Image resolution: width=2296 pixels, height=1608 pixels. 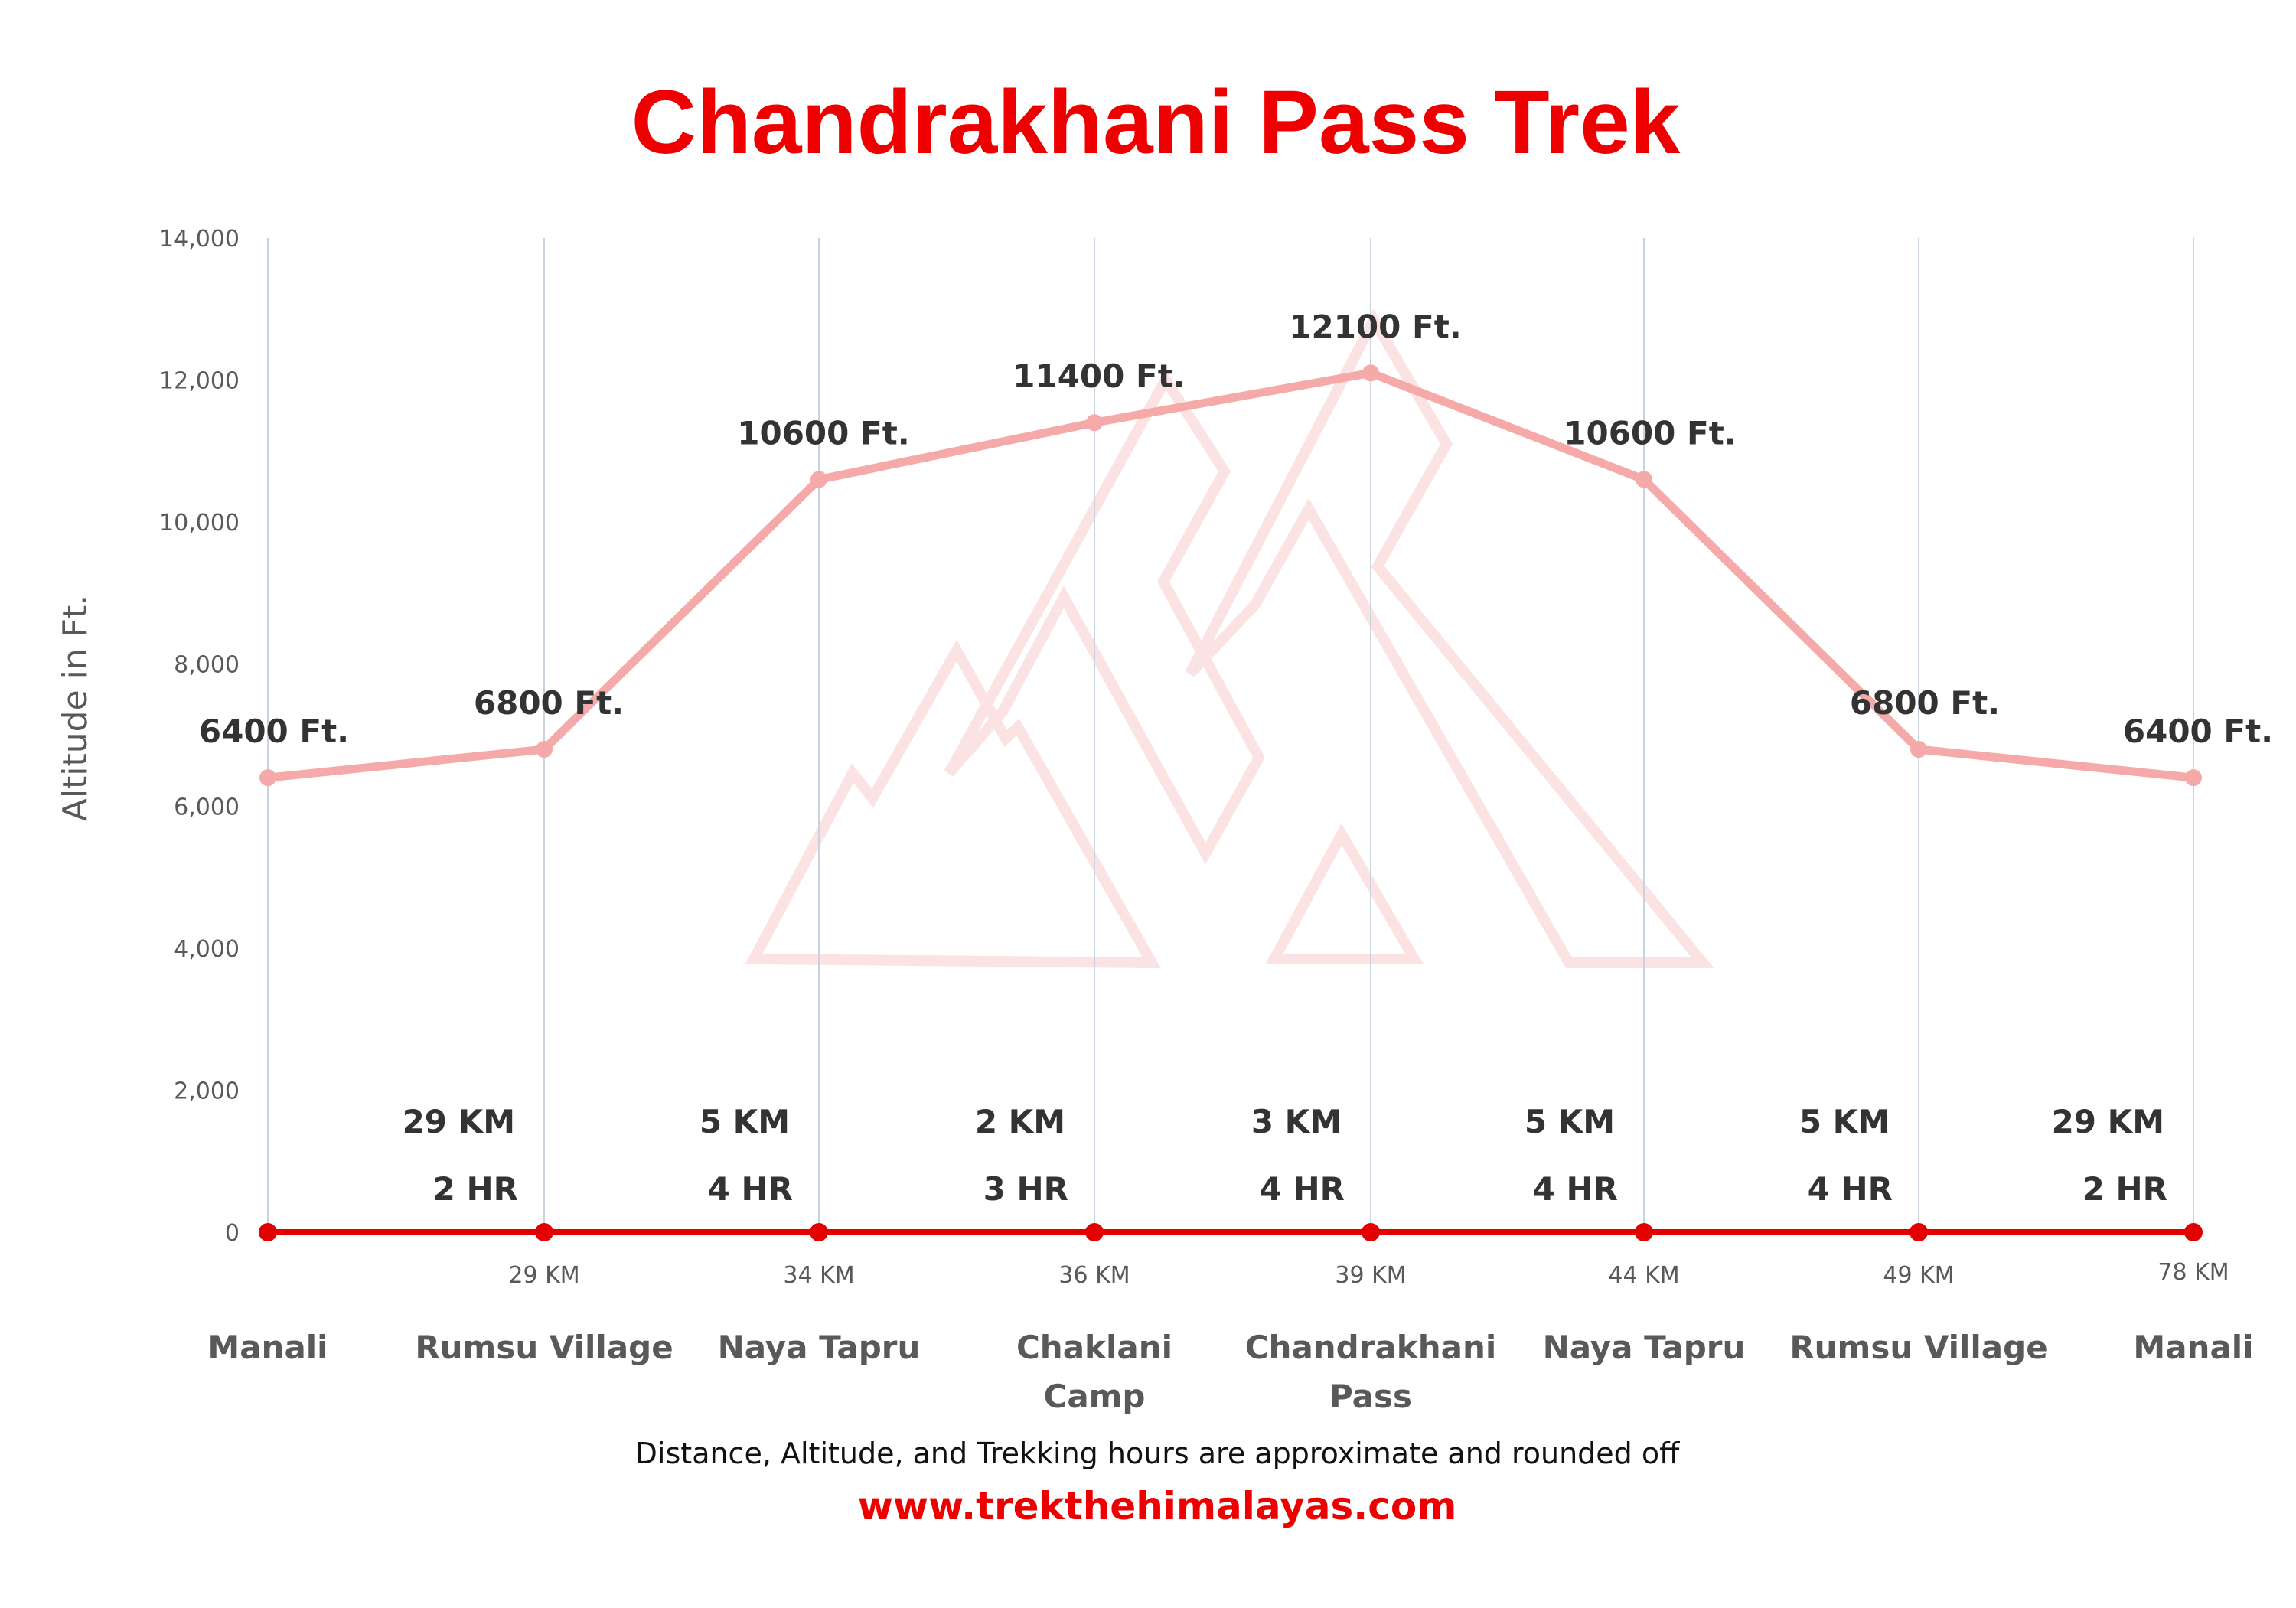 I want to click on y-tick-label: 4,000, so click(x=207, y=949).